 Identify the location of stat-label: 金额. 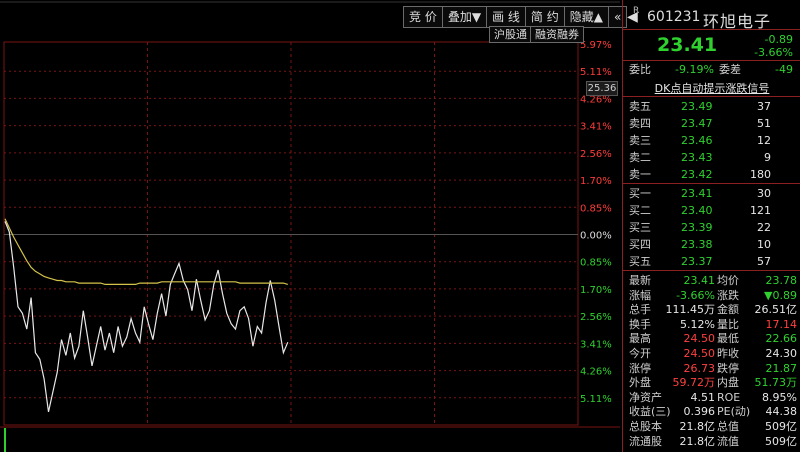
(728, 310).